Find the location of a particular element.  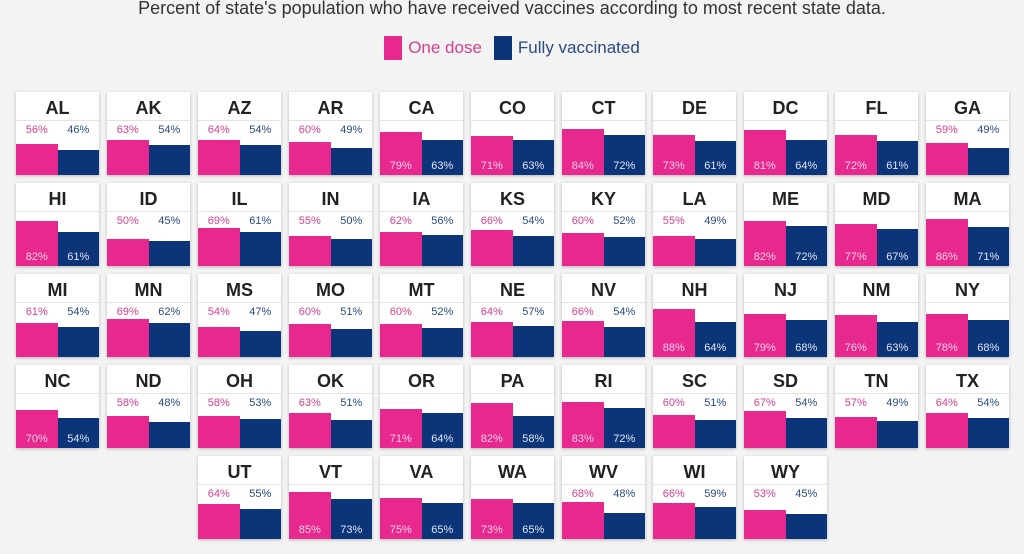

state-label: NE is located at coordinates (512, 288).